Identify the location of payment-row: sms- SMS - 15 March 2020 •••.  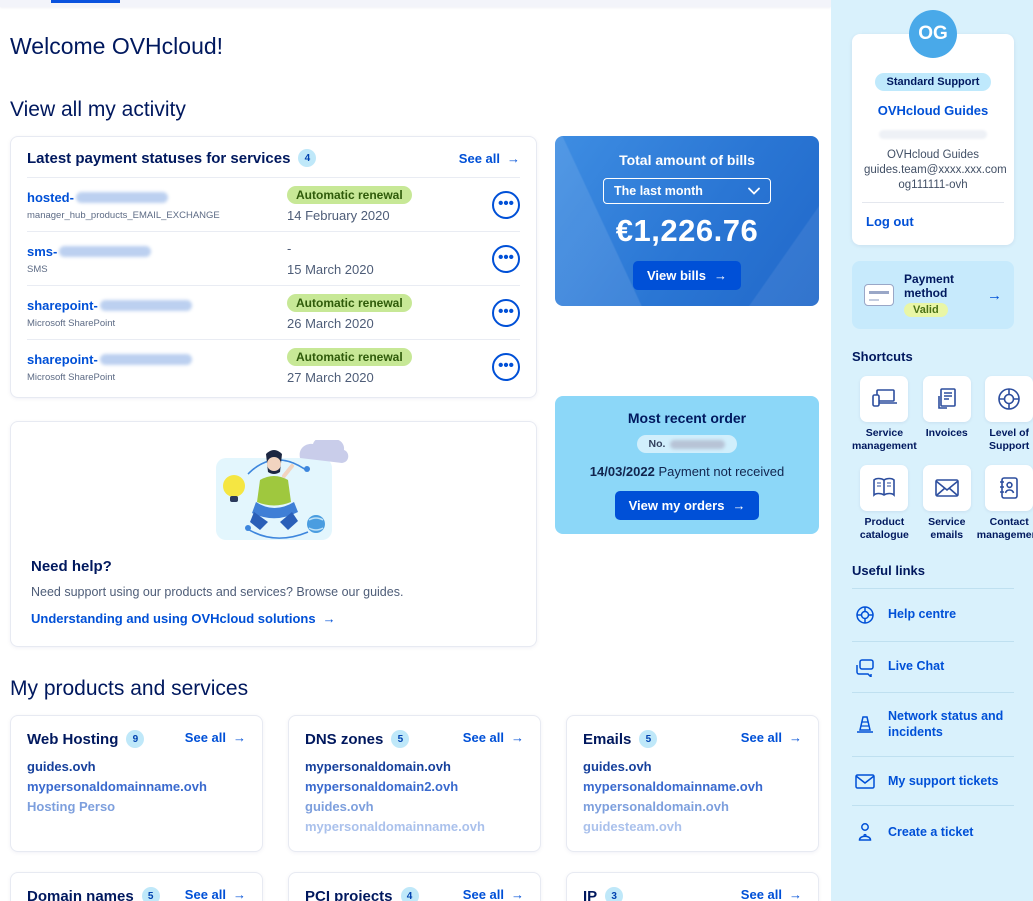
(273, 258).